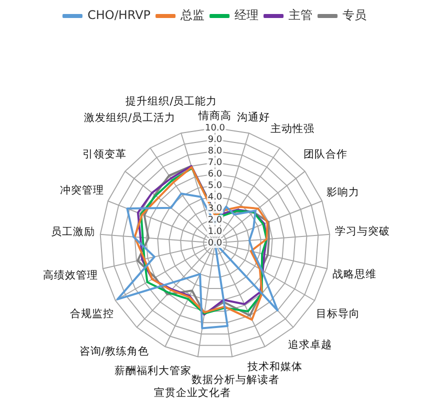  I want to click on spoke-label: 引领变革, so click(104, 154).